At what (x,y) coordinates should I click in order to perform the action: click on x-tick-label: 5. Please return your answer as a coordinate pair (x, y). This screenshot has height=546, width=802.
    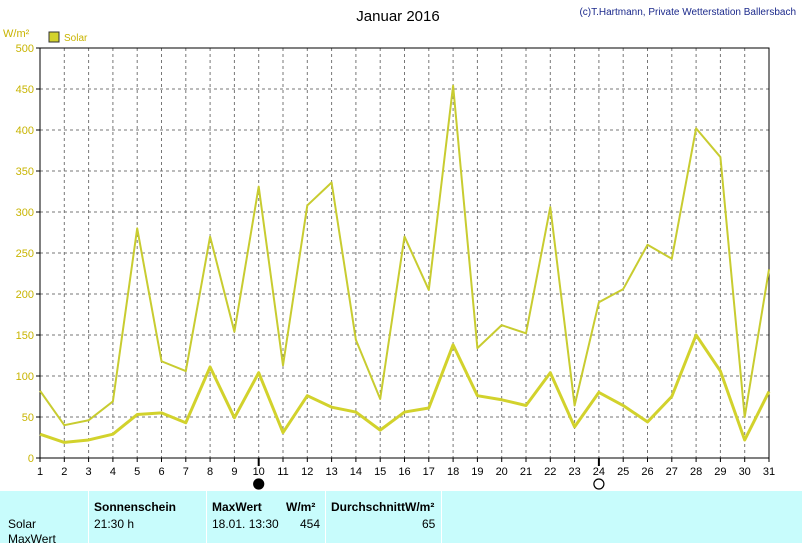
    Looking at the image, I should click on (137, 472).